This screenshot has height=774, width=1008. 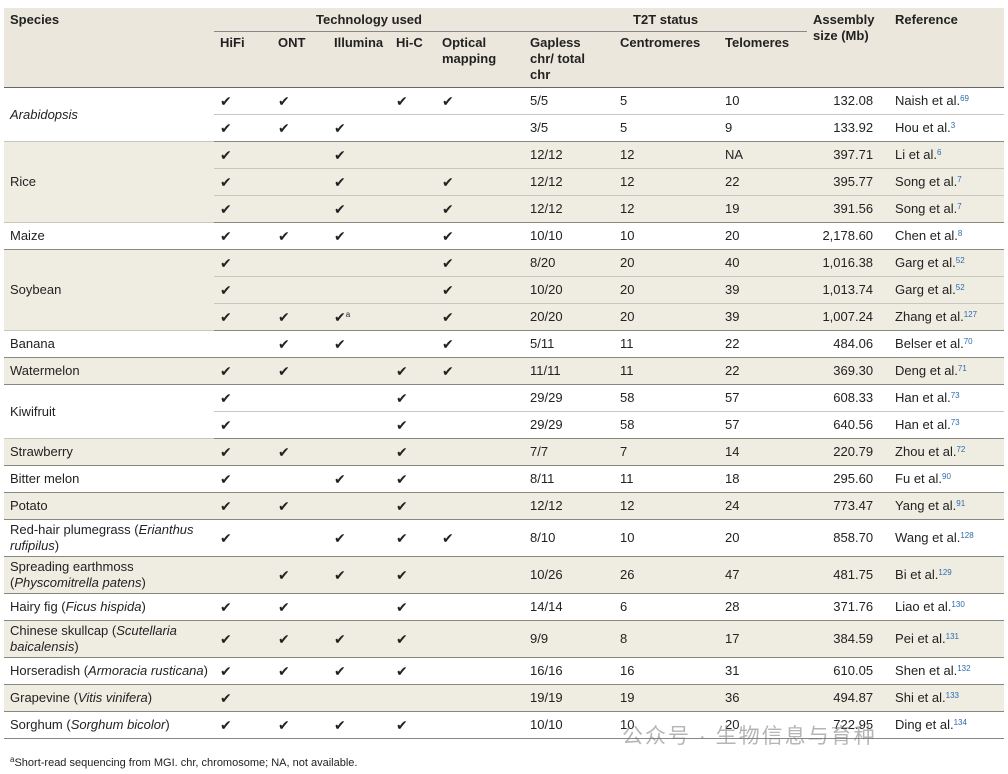 I want to click on table-row: ✔ ✔ ✔ 12/12 12 22 395.77 Song et al.7, so click(x=504, y=182).